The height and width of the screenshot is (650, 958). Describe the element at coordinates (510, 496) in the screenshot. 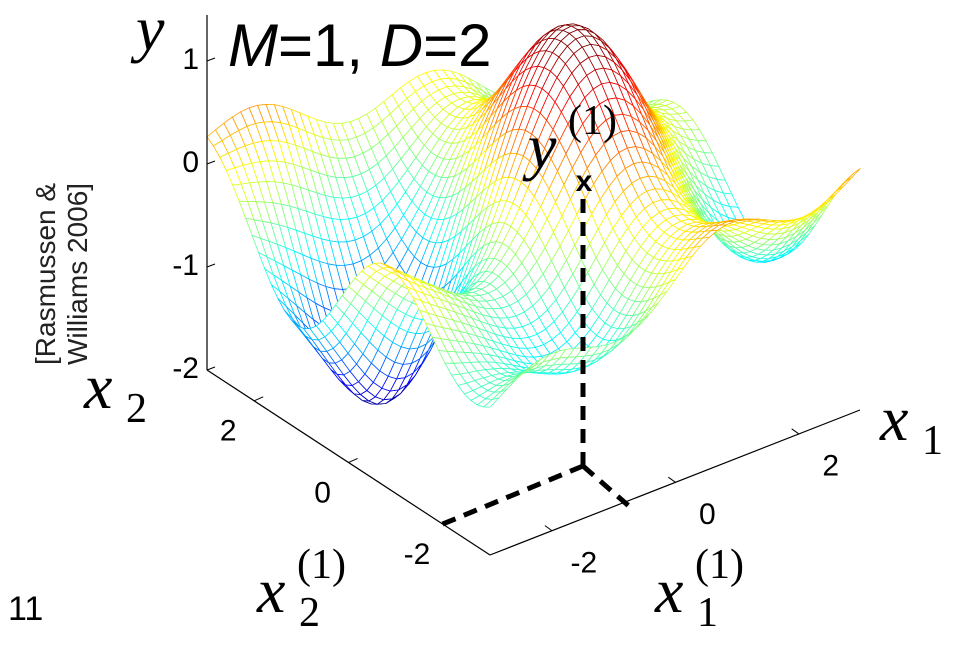

I see `guide-x2` at that location.